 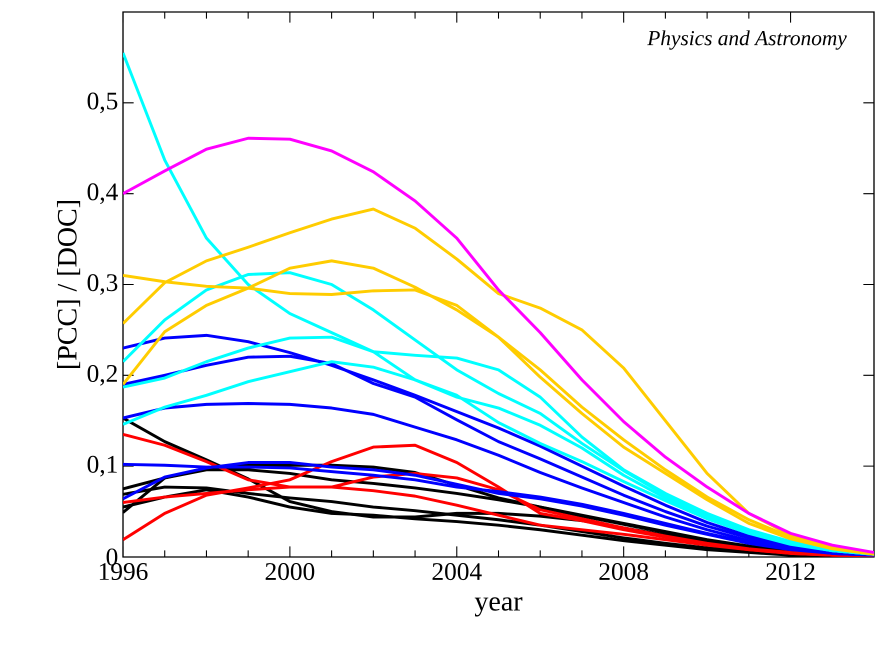 I want to click on x-tick-label: 2000, so click(x=290, y=571).